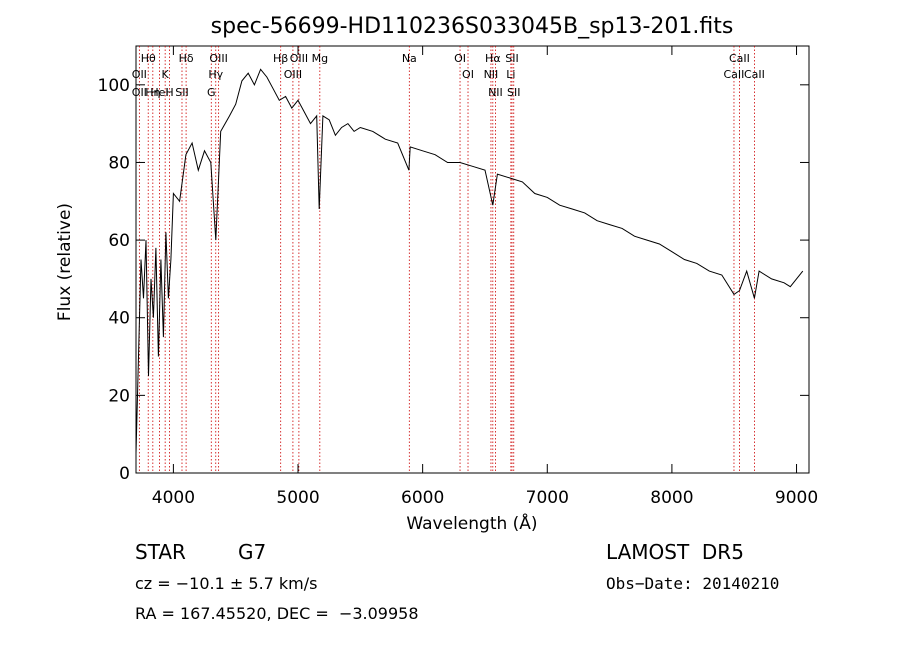 This screenshot has height=649, width=900. What do you see at coordinates (510, 74) in the screenshot?
I see `line-label: Li` at bounding box center [510, 74].